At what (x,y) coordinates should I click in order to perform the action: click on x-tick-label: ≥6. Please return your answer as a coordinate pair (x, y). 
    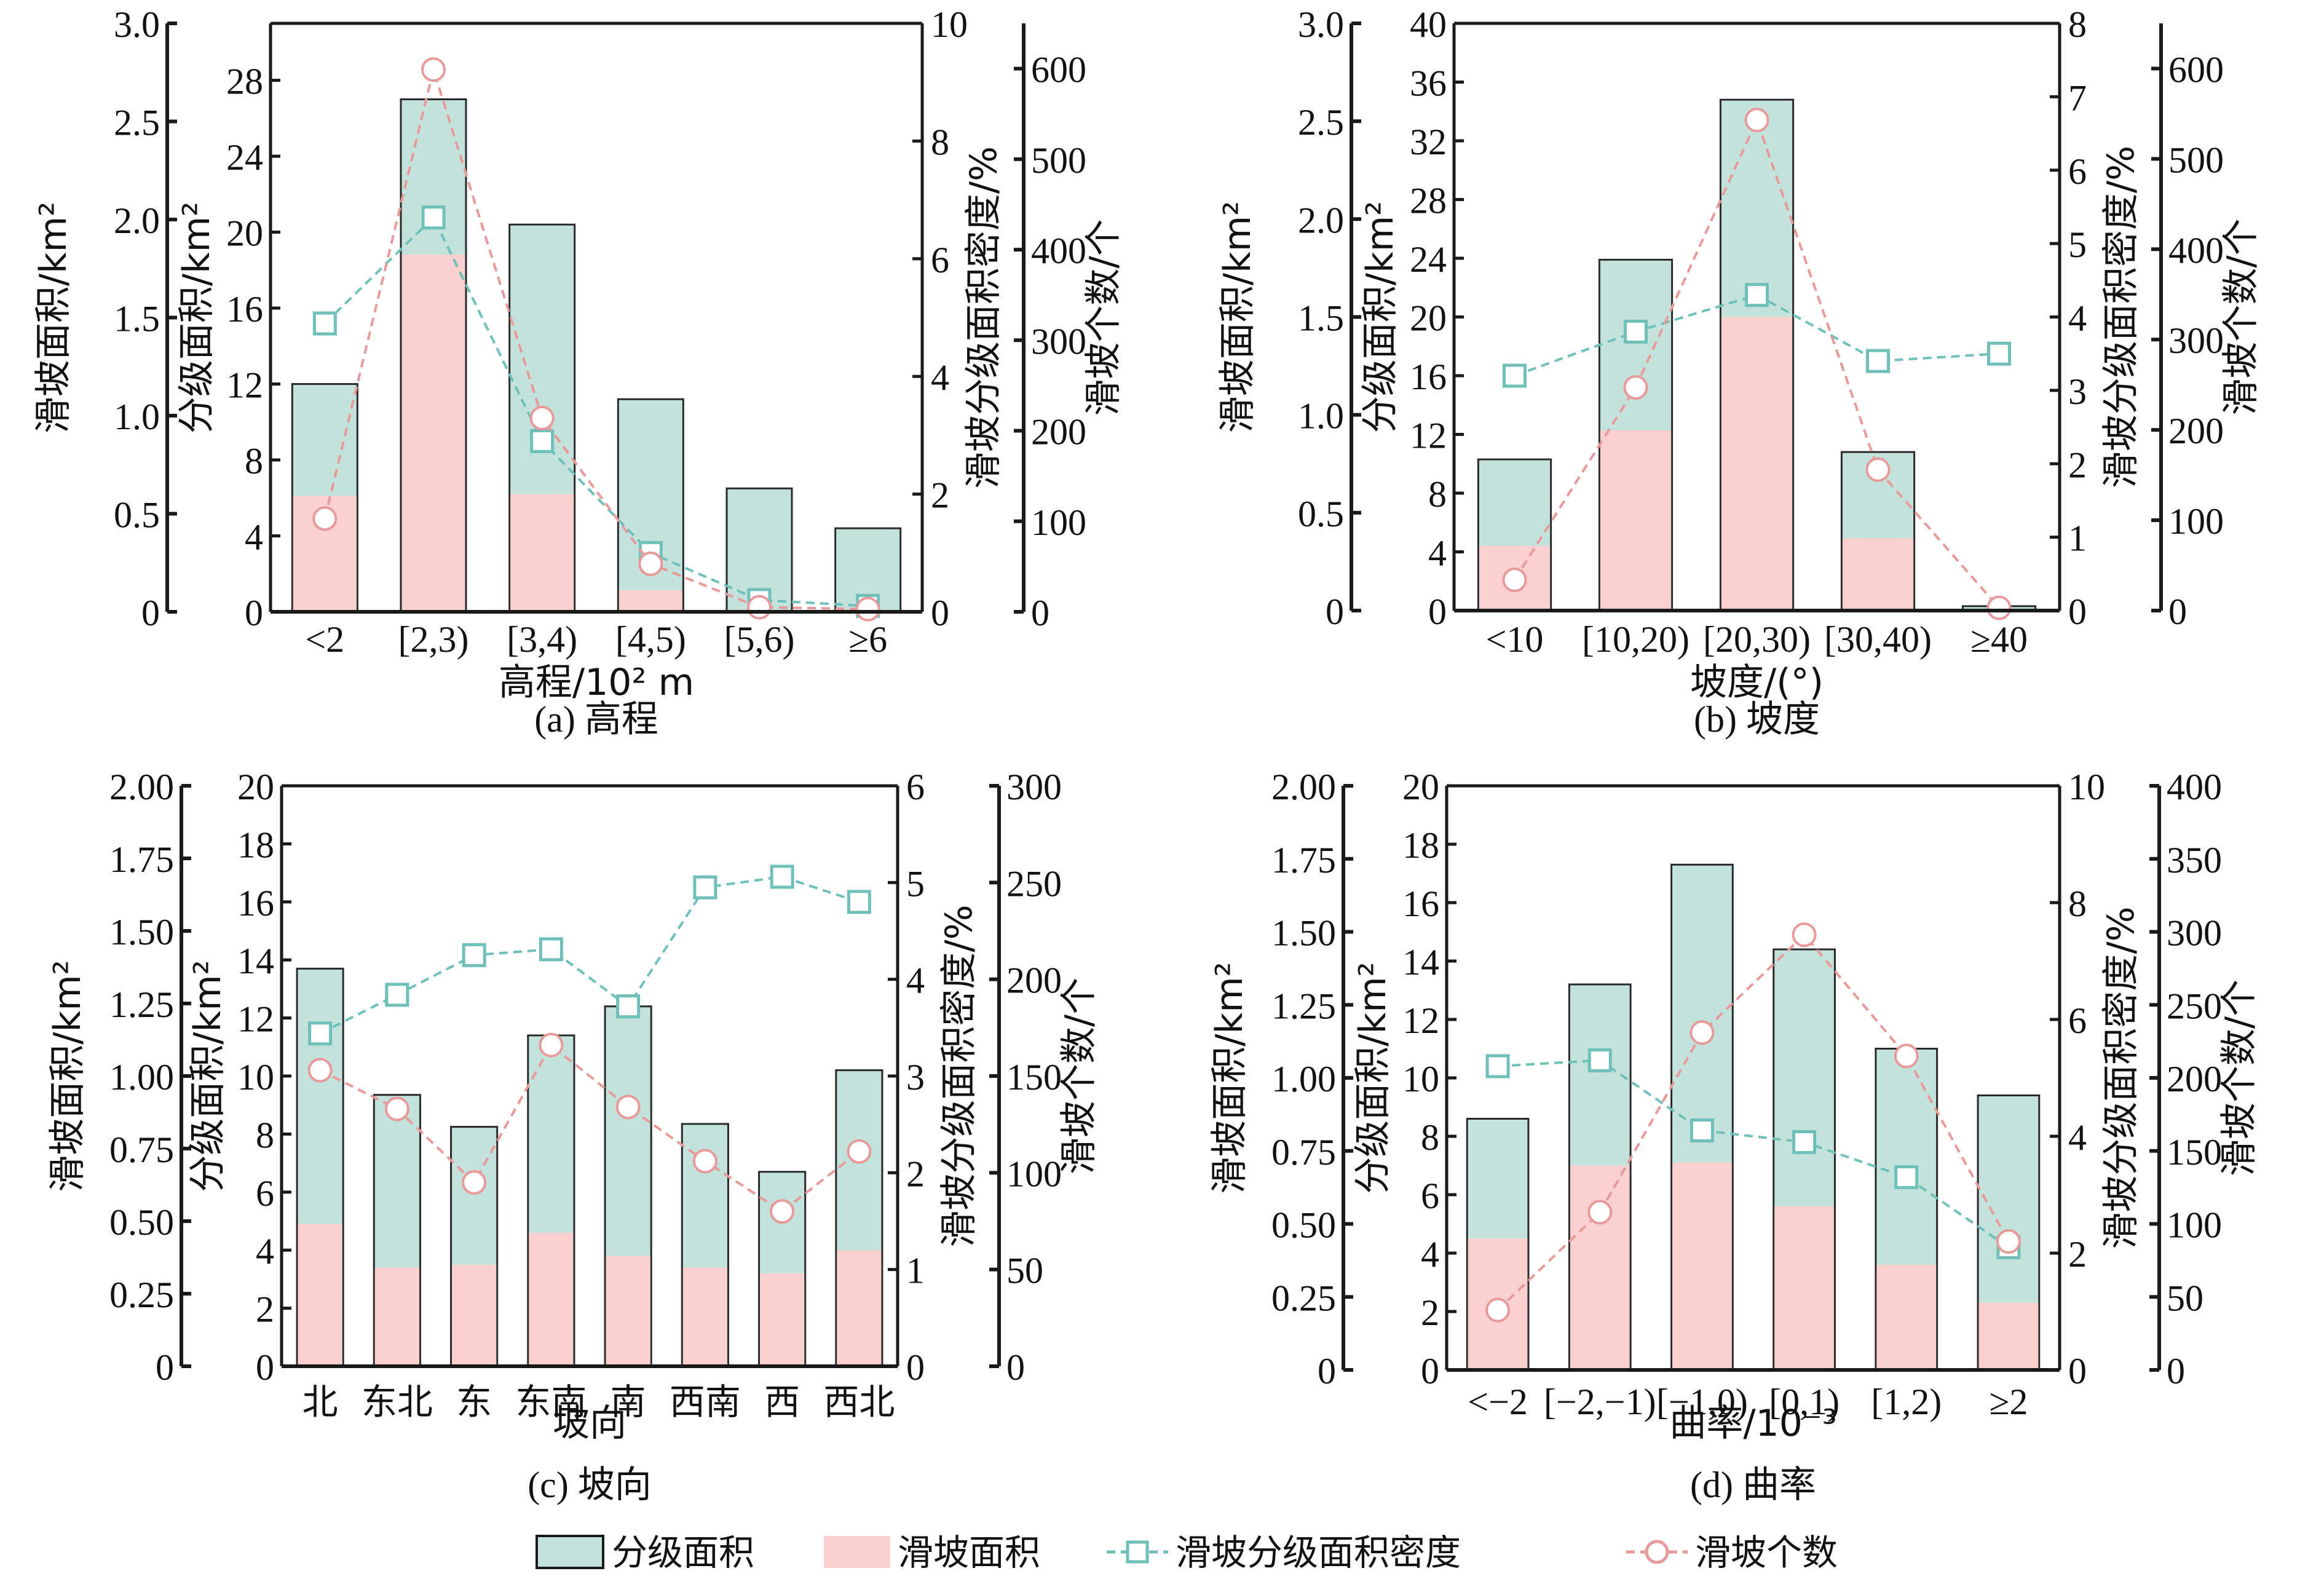
    Looking at the image, I should click on (867, 639).